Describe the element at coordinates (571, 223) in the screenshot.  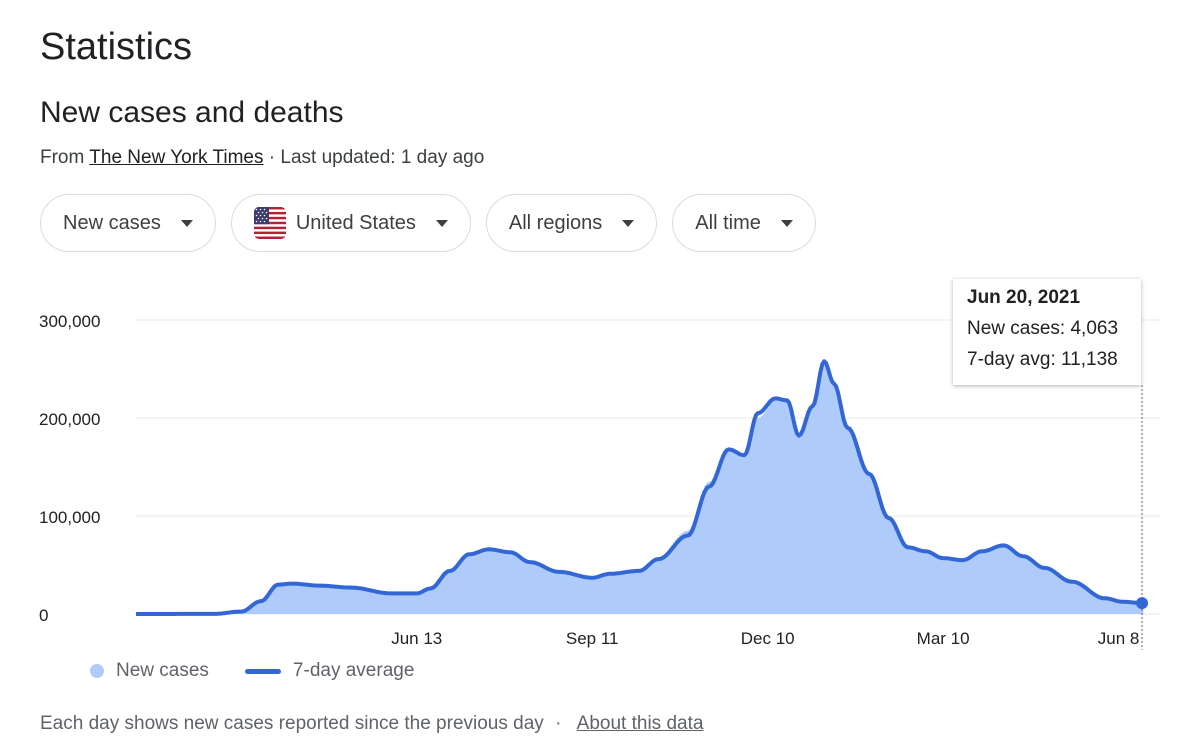
I see `region-dropdown: All regions` at that location.